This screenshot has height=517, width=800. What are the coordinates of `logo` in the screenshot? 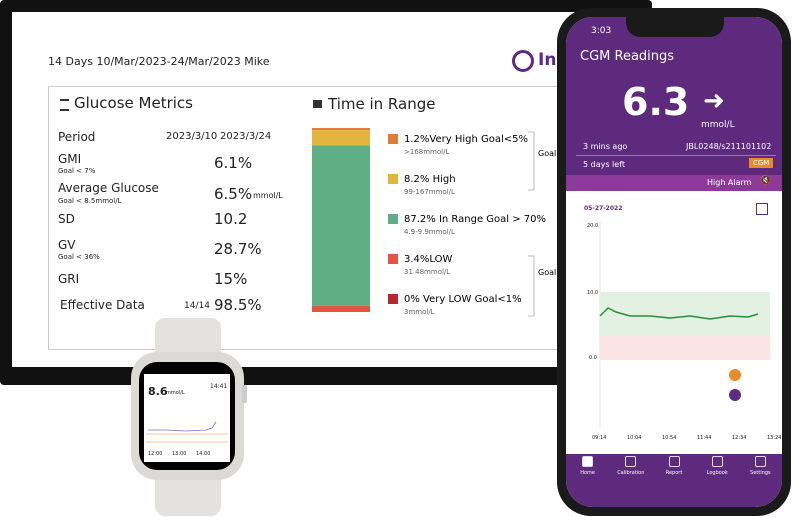 It's located at (523, 61).